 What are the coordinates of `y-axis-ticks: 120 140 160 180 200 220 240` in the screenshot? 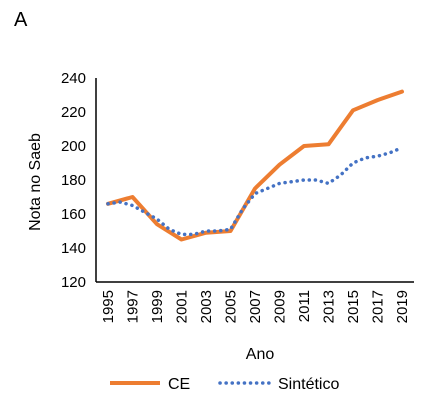 It's located at (73, 180).